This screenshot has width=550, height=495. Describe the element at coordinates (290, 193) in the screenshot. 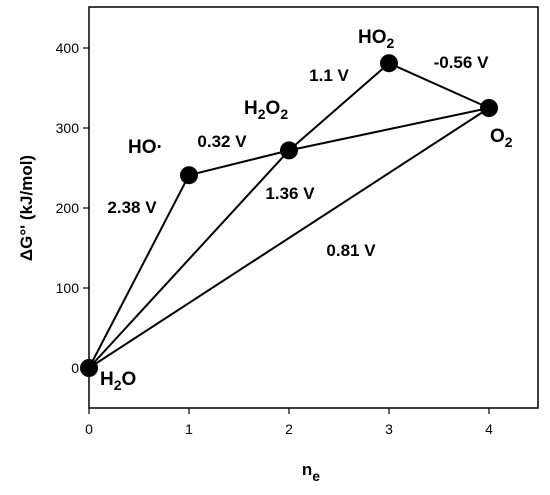

I see `potential-label: 1.36 V` at that location.